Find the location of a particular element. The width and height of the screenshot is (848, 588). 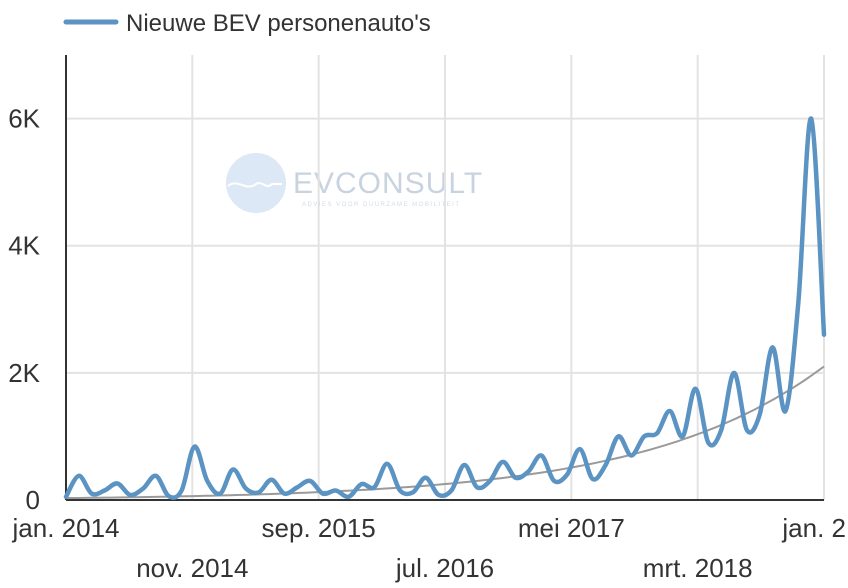

legend: Nieuwe BEV personenauto's is located at coordinates (247, 23).